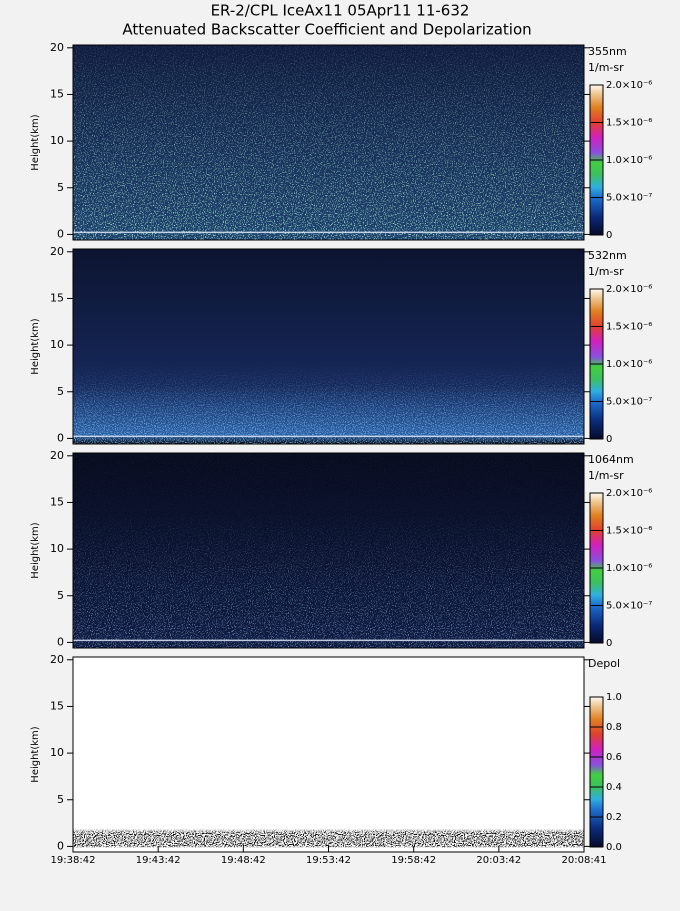  What do you see at coordinates (614, 727) in the screenshot?
I see `colorbar-tick-label: 0.8` at bounding box center [614, 727].